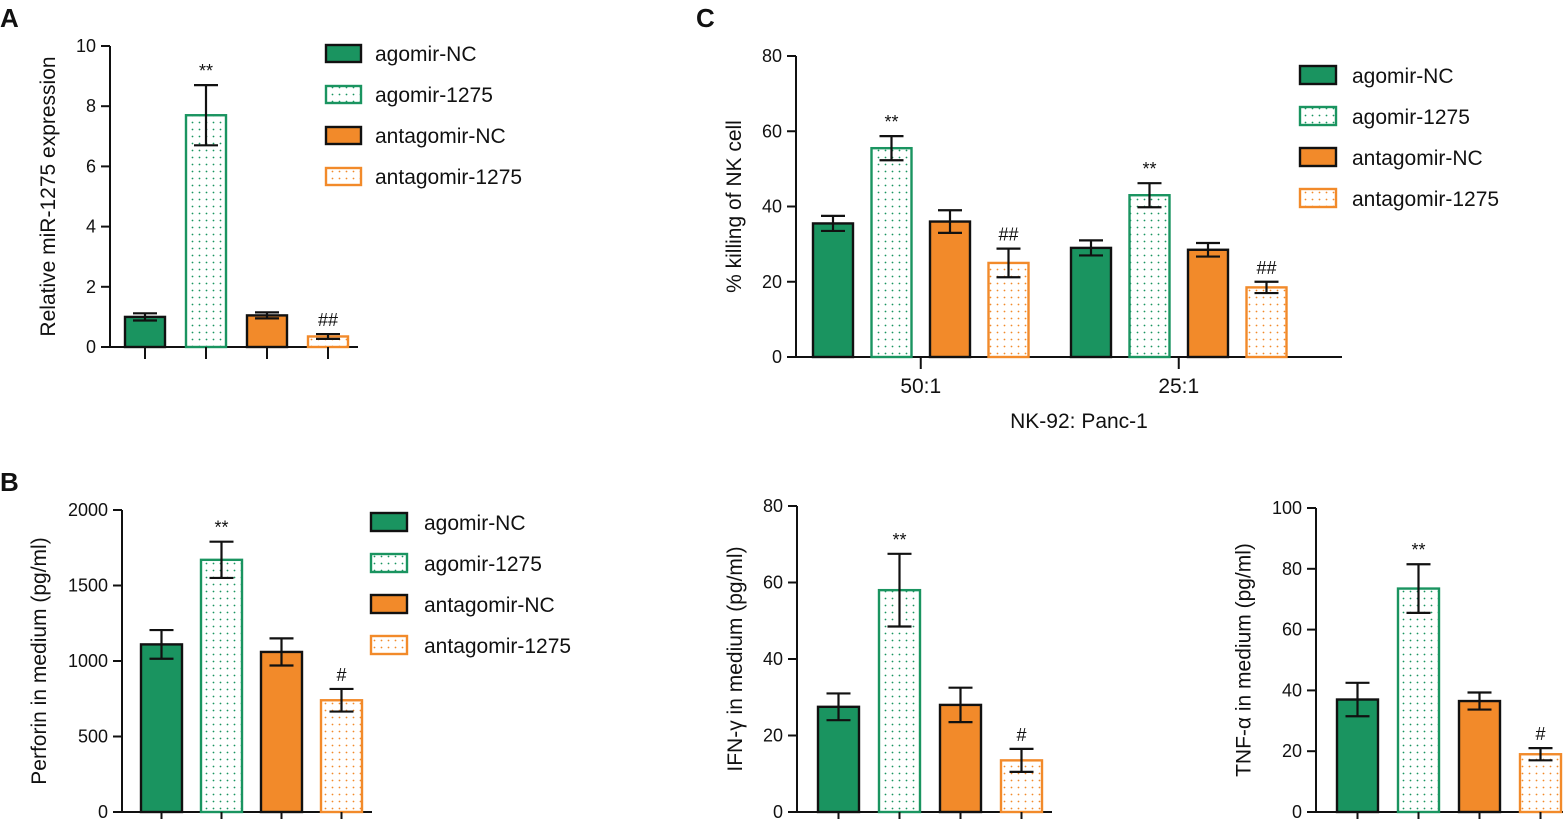 The width and height of the screenshot is (1563, 819). What do you see at coordinates (93, 737) in the screenshot?
I see `y-tick-label: 500` at bounding box center [93, 737].